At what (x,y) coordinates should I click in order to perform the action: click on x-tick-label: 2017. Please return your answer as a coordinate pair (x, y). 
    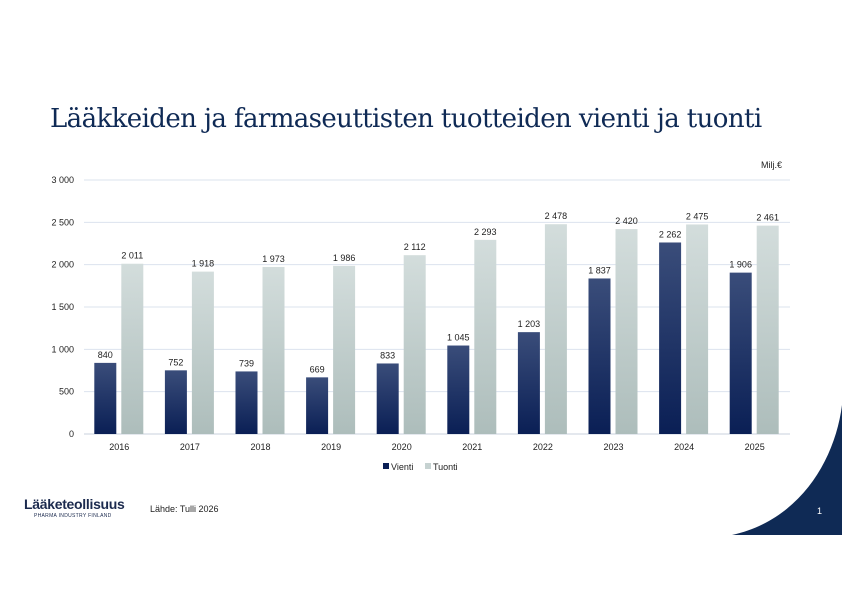
    Looking at the image, I should click on (190, 447).